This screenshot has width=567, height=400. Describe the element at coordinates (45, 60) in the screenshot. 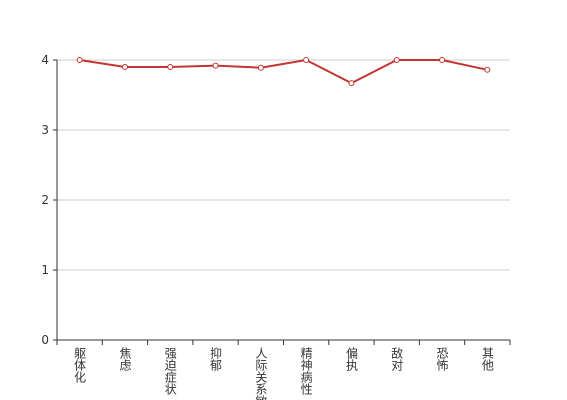

I see `y-tick-label: 4` at that location.